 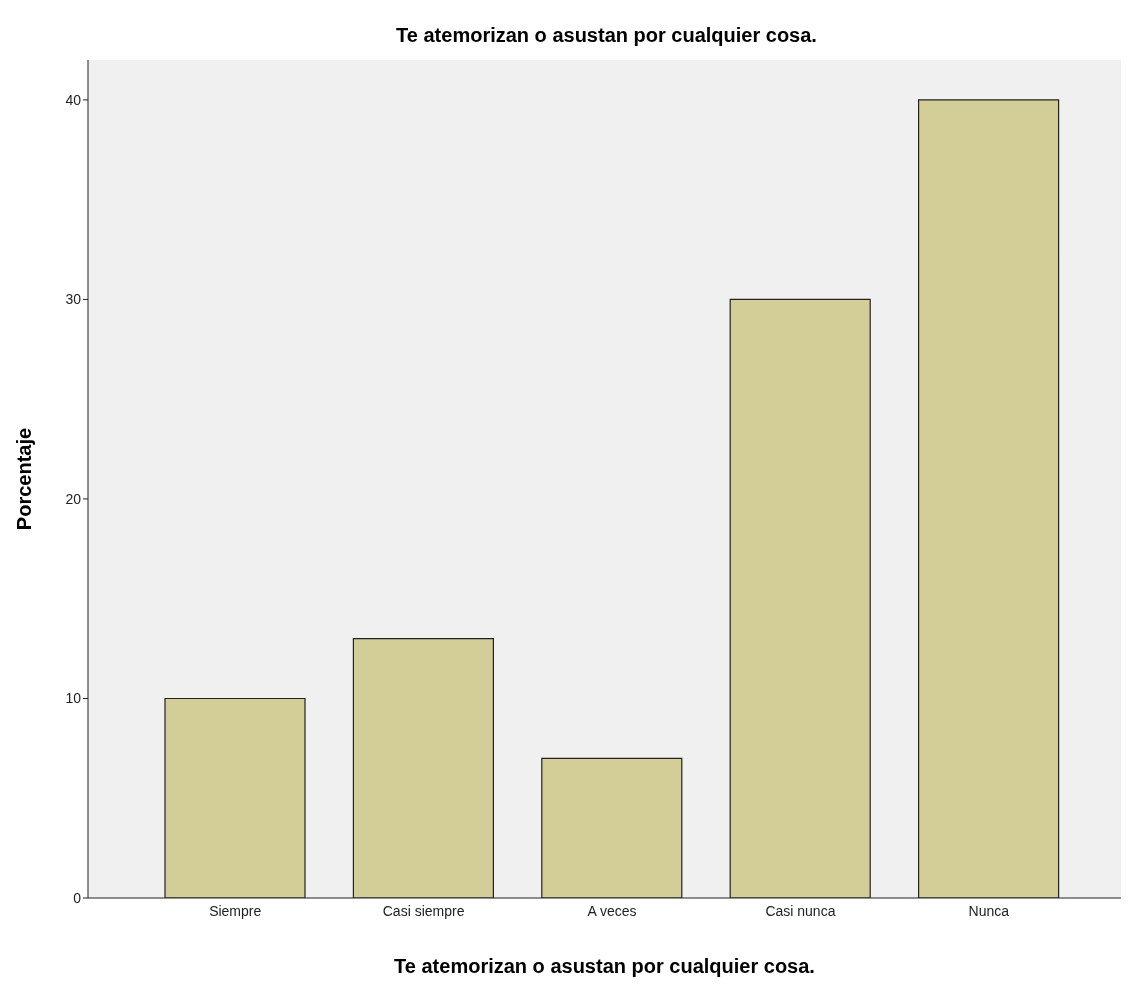 I want to click on x-tick-label: Nunca, so click(x=989, y=910).